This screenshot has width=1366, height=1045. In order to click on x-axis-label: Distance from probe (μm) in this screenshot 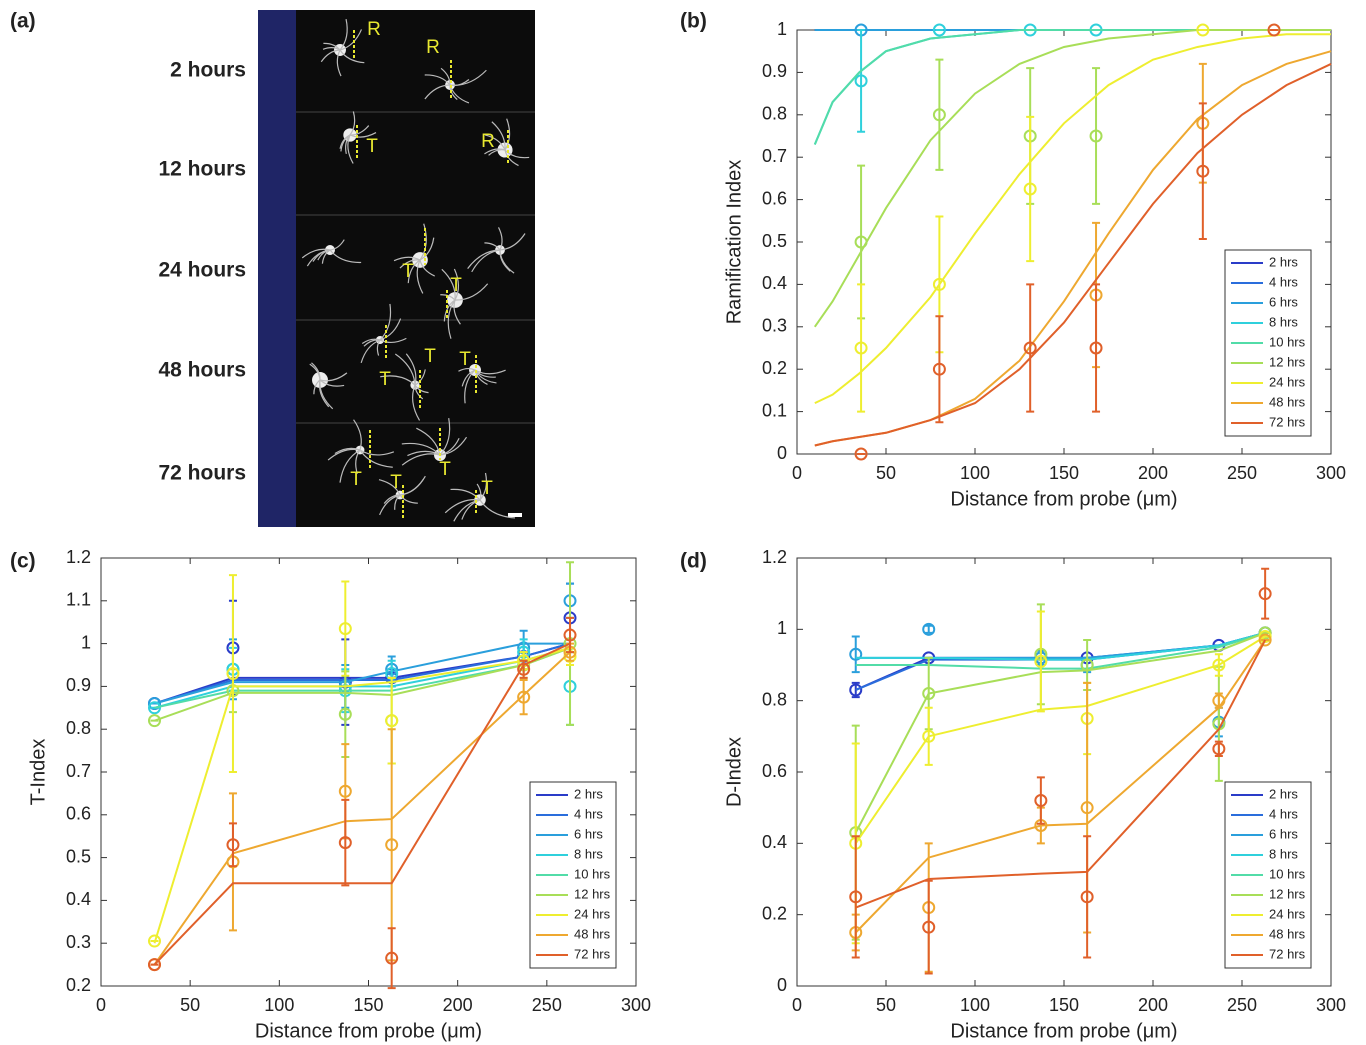, I will do `click(368, 1031)`.